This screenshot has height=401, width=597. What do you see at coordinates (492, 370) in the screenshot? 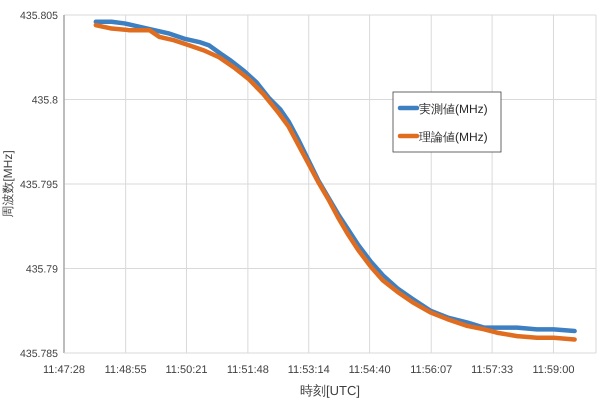
I see `x-tick-label: 11:57:33` at bounding box center [492, 370].